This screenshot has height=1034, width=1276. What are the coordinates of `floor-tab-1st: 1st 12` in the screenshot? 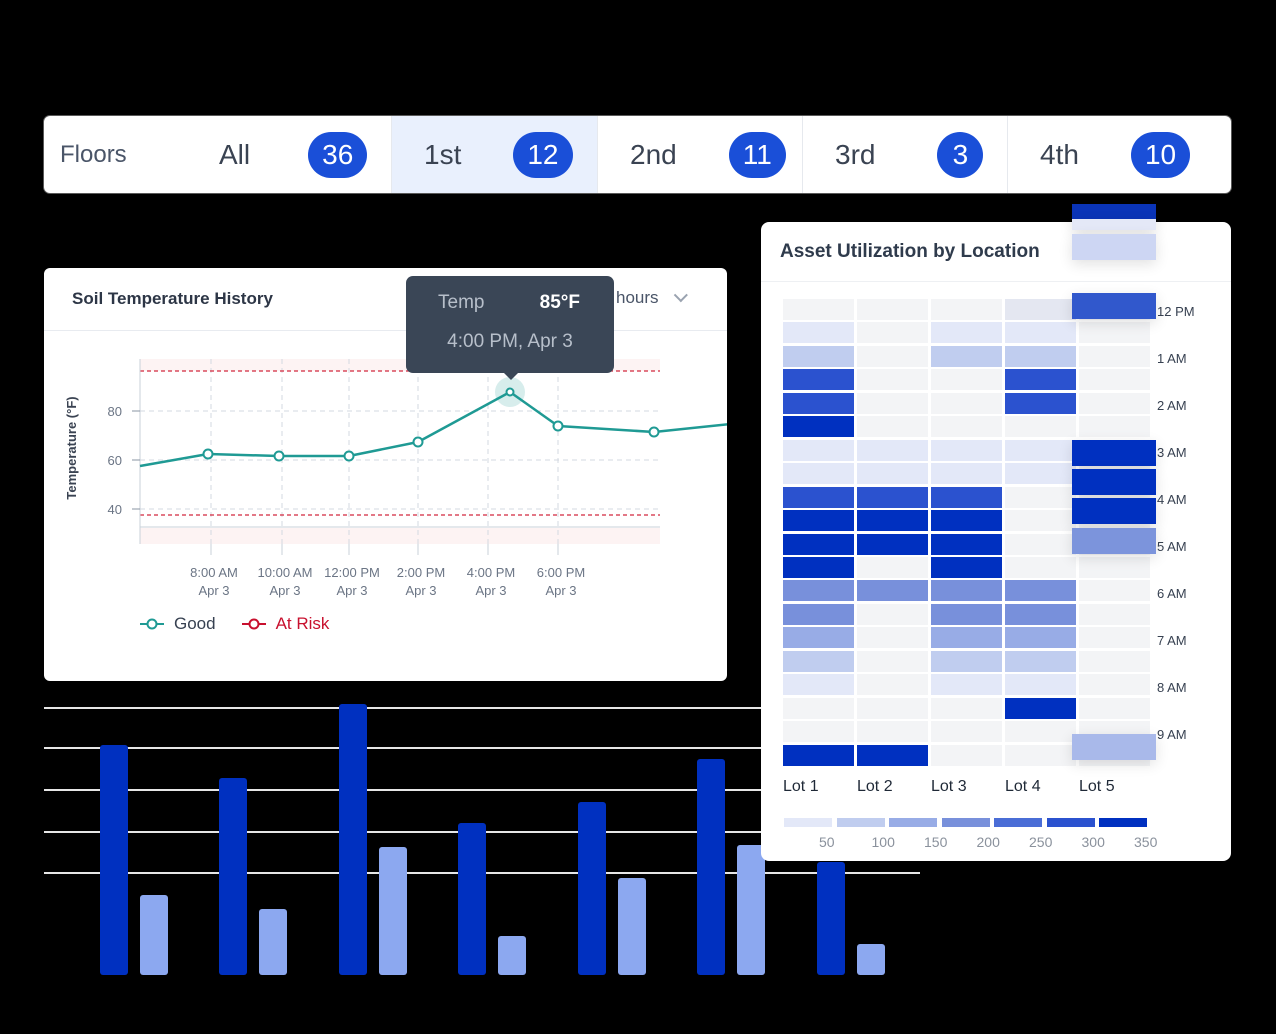 It's located at (494, 154).